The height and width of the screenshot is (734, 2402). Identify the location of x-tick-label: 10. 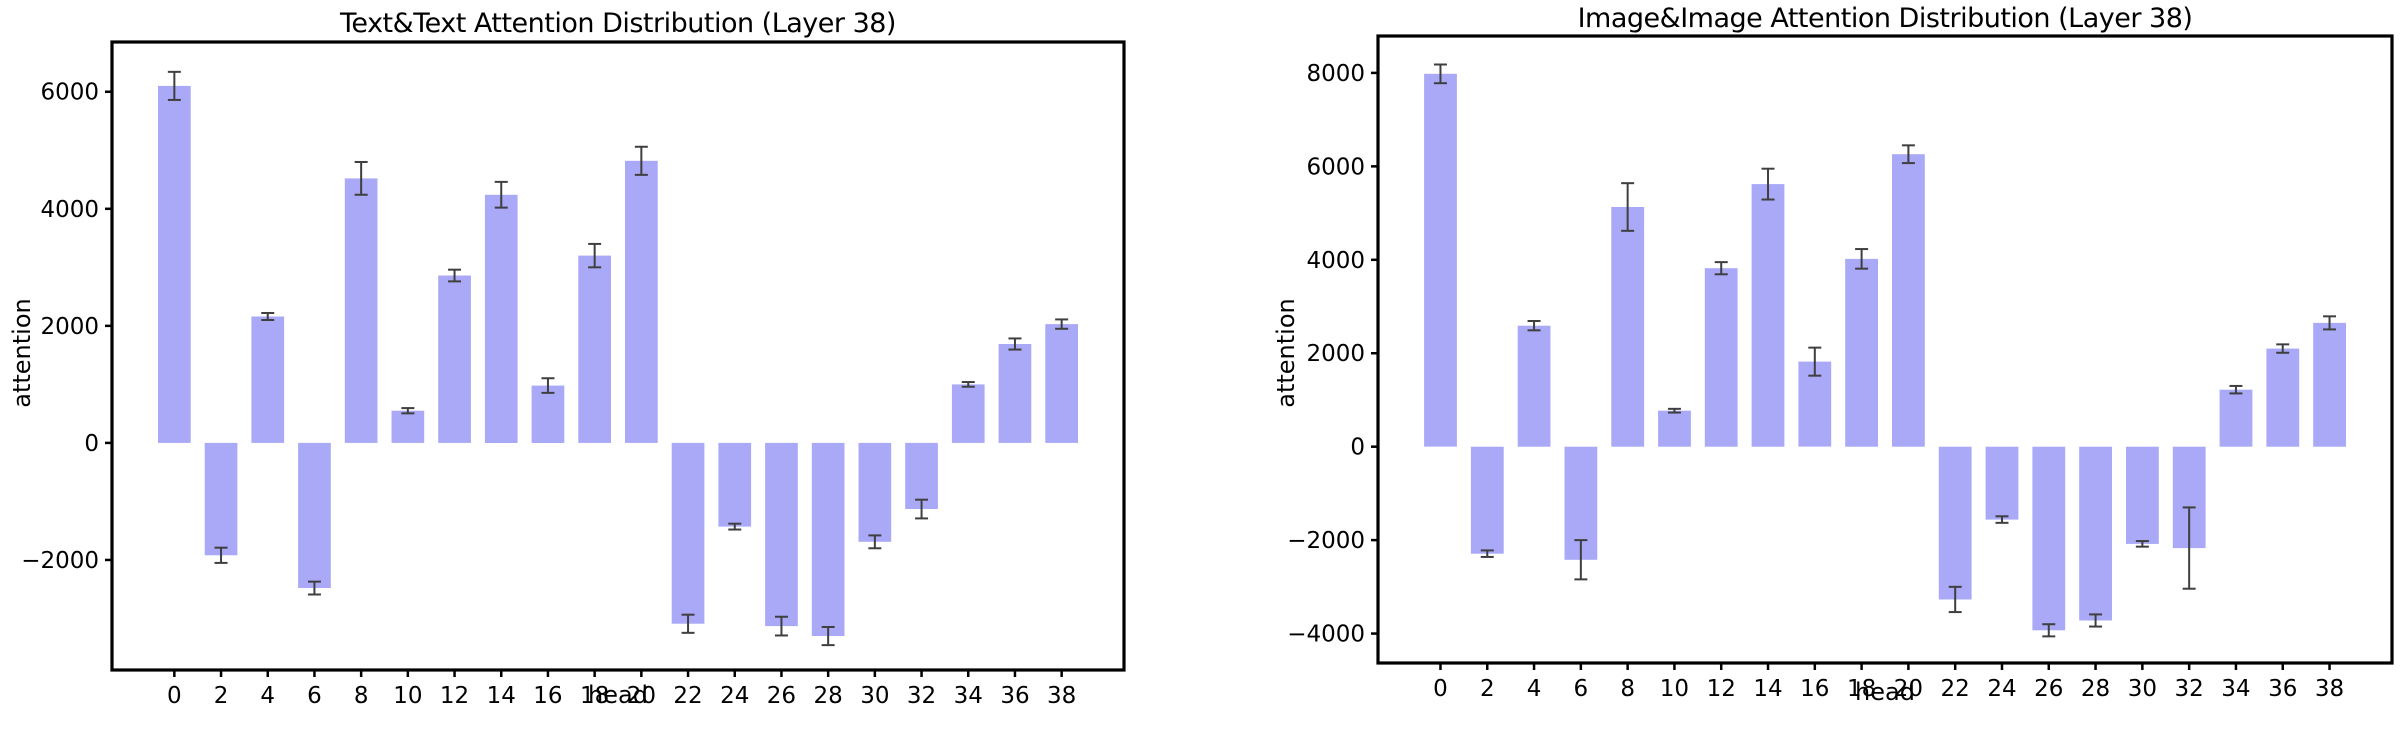
(1674, 689).